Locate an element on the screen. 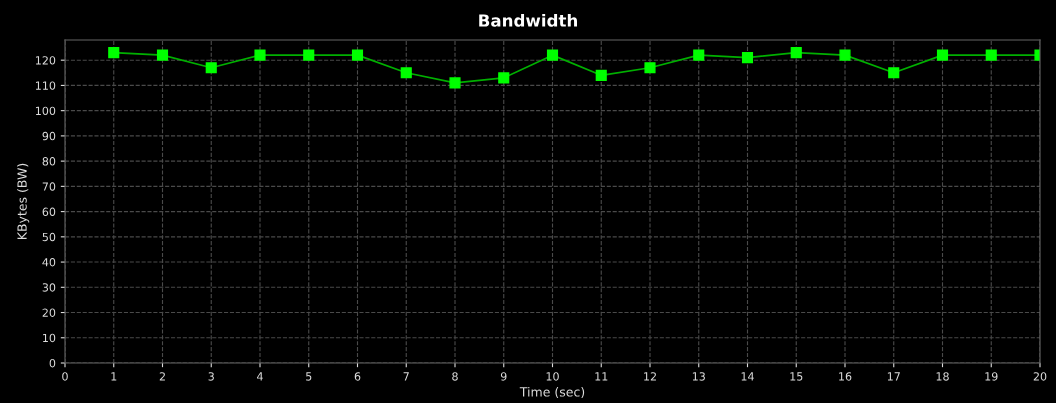  x-tick-label: 2 is located at coordinates (162, 376).